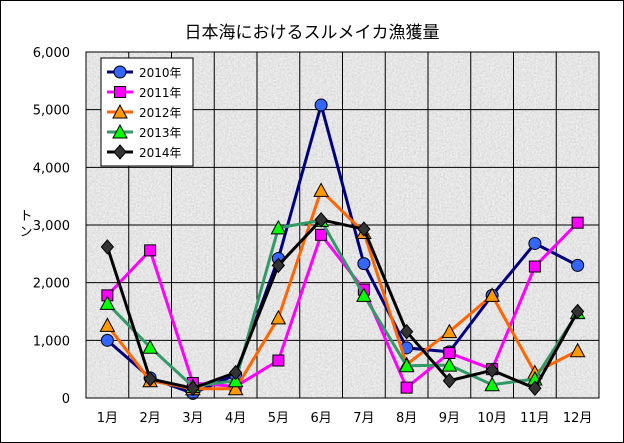 This screenshot has width=624, height=443. What do you see at coordinates (345, 418) in the screenshot?
I see `x-axis-ticks: 1月 2月 3月 4月 5月 6月 7月 8月 9月 10月 11月 12月` at bounding box center [345, 418].